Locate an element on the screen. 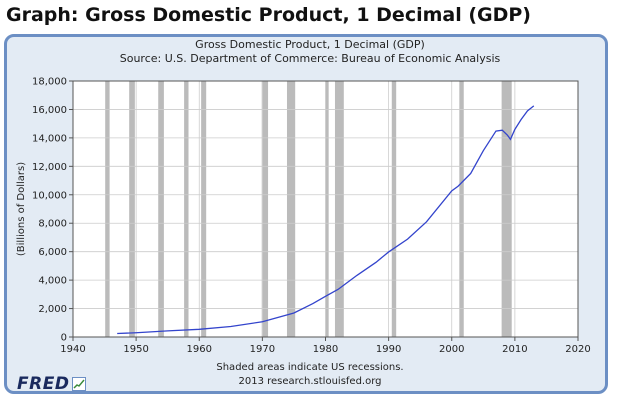 This screenshot has width=620, height=402. y-tick-label: 12,000 is located at coordinates (49, 167).